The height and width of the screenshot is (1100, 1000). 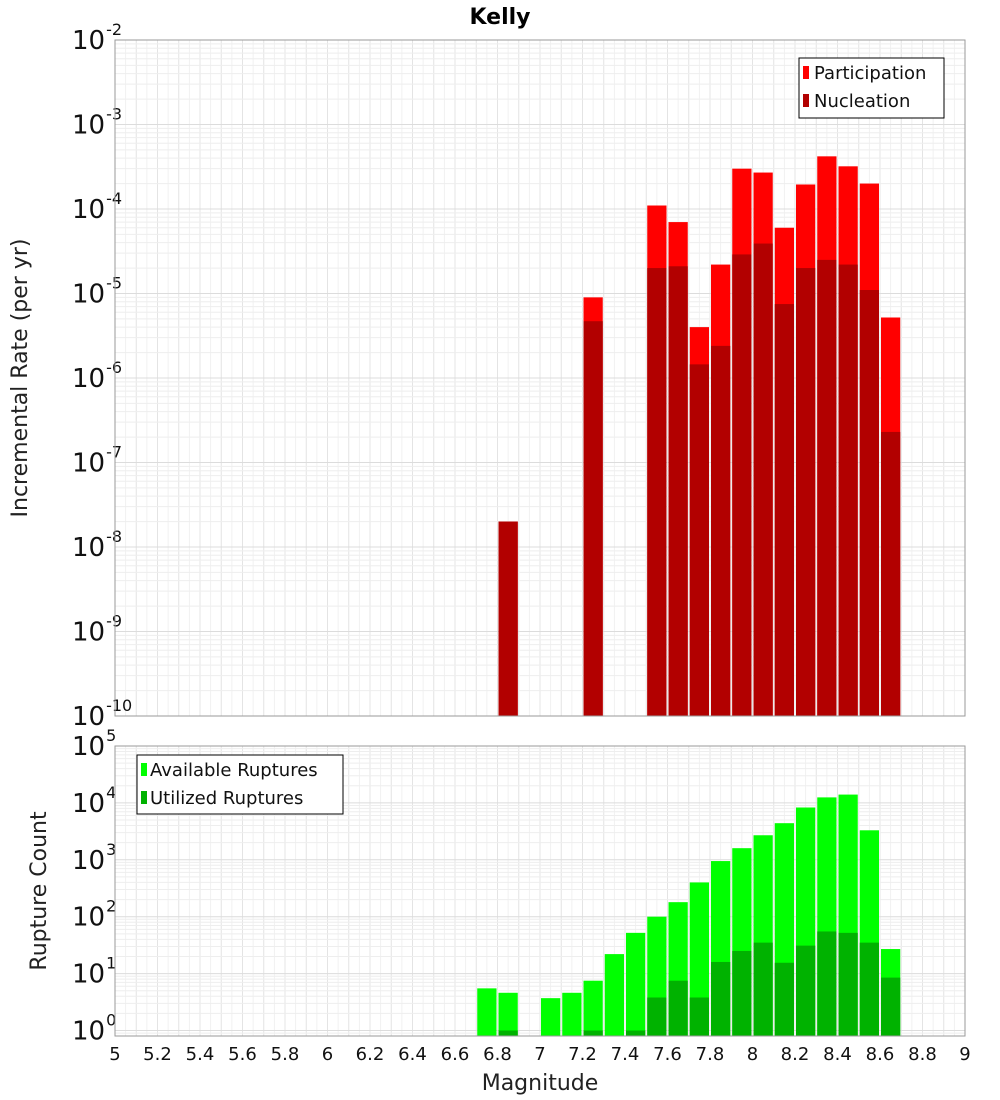 I want to click on top-y-tick-label: 10⁻⁴, so click(x=97, y=207).